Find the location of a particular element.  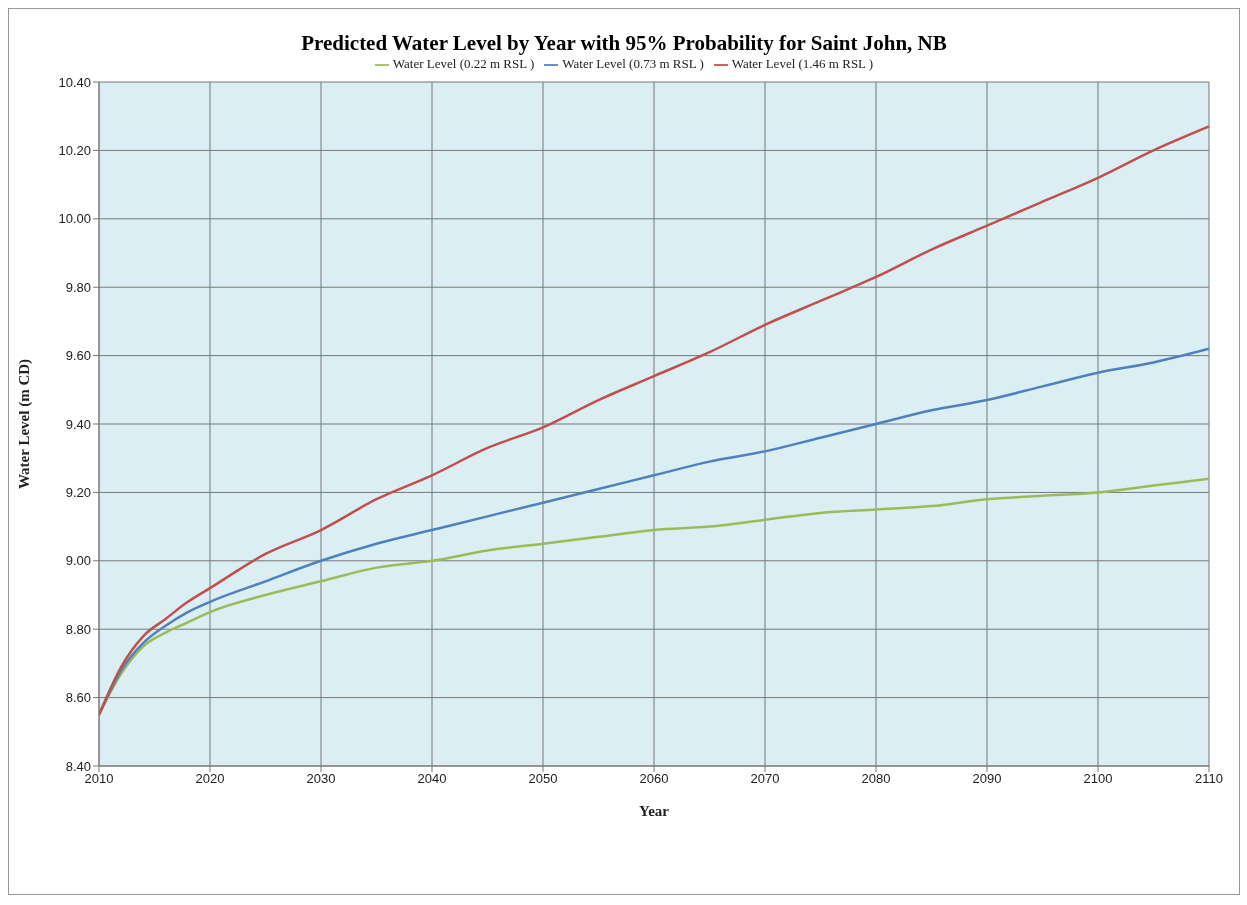

legend-label: Water Level (0.22 m RSL ) is located at coordinates (463, 63).